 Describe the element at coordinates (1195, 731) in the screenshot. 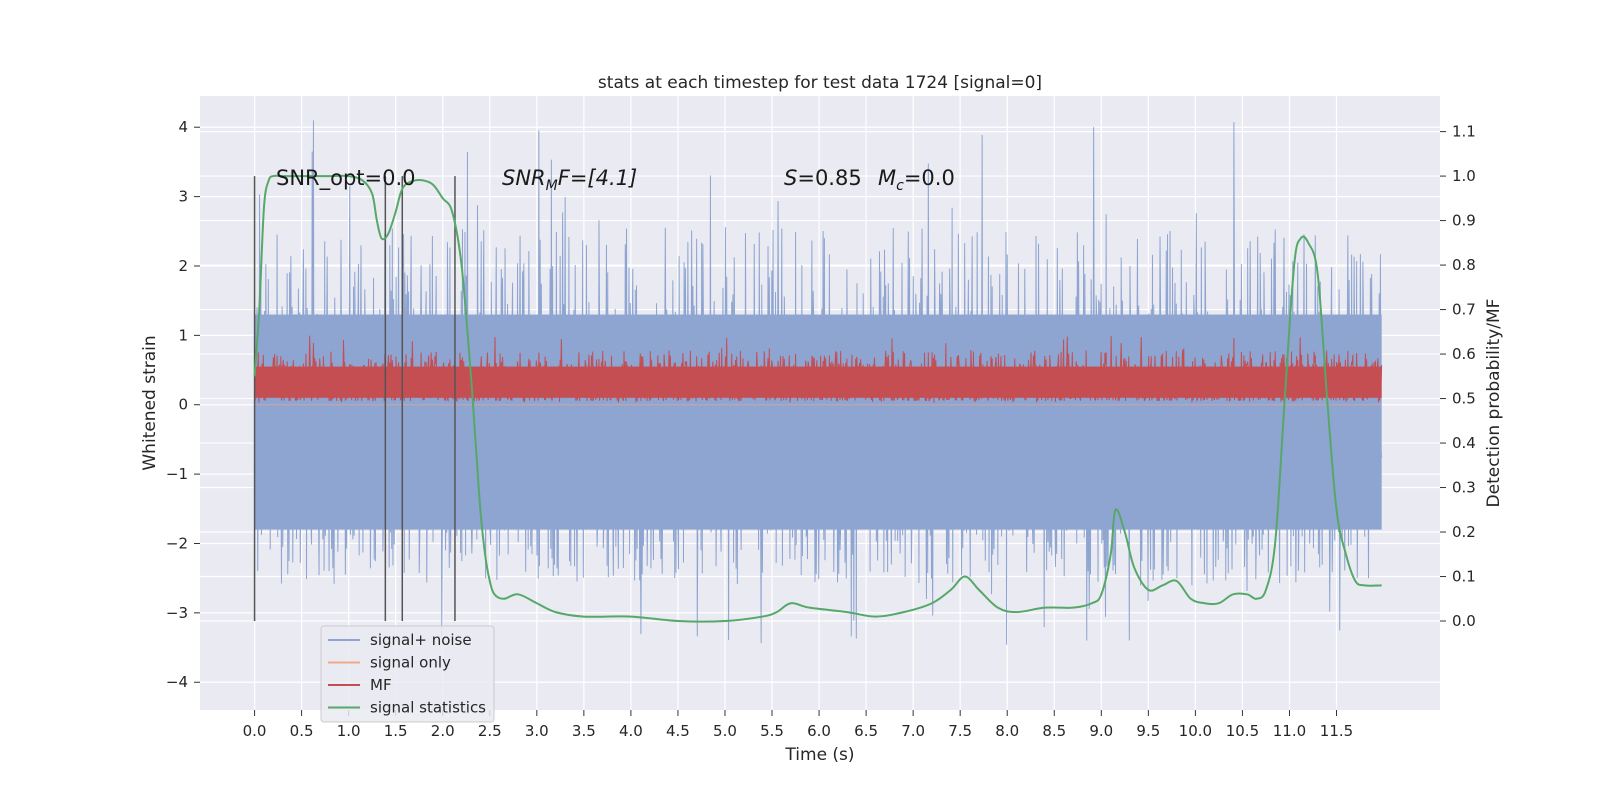

I see `x-tick-label: 10.0` at that location.